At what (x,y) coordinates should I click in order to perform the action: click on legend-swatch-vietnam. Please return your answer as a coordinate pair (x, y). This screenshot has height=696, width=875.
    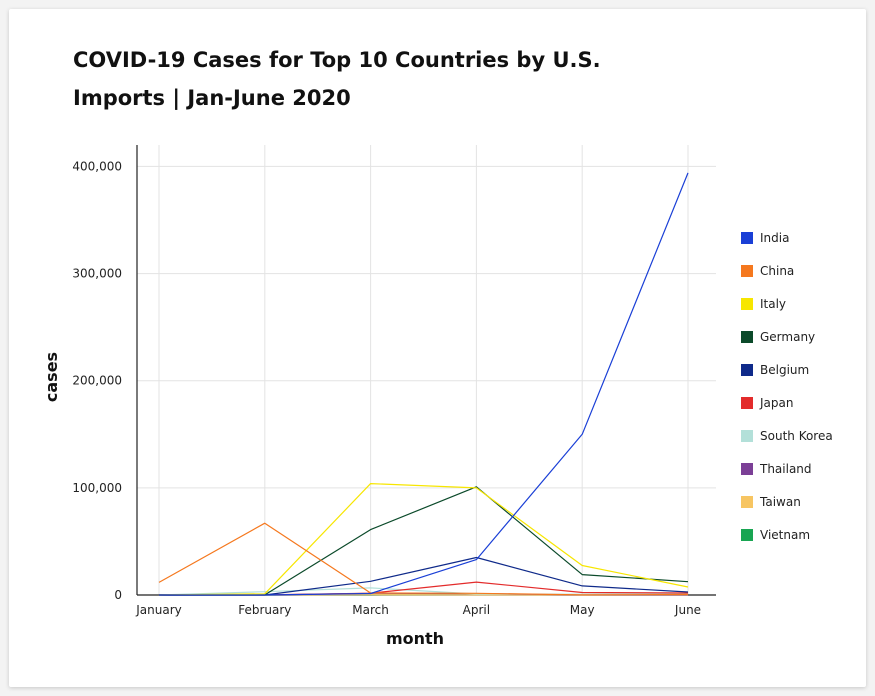
    Looking at the image, I should click on (747, 535).